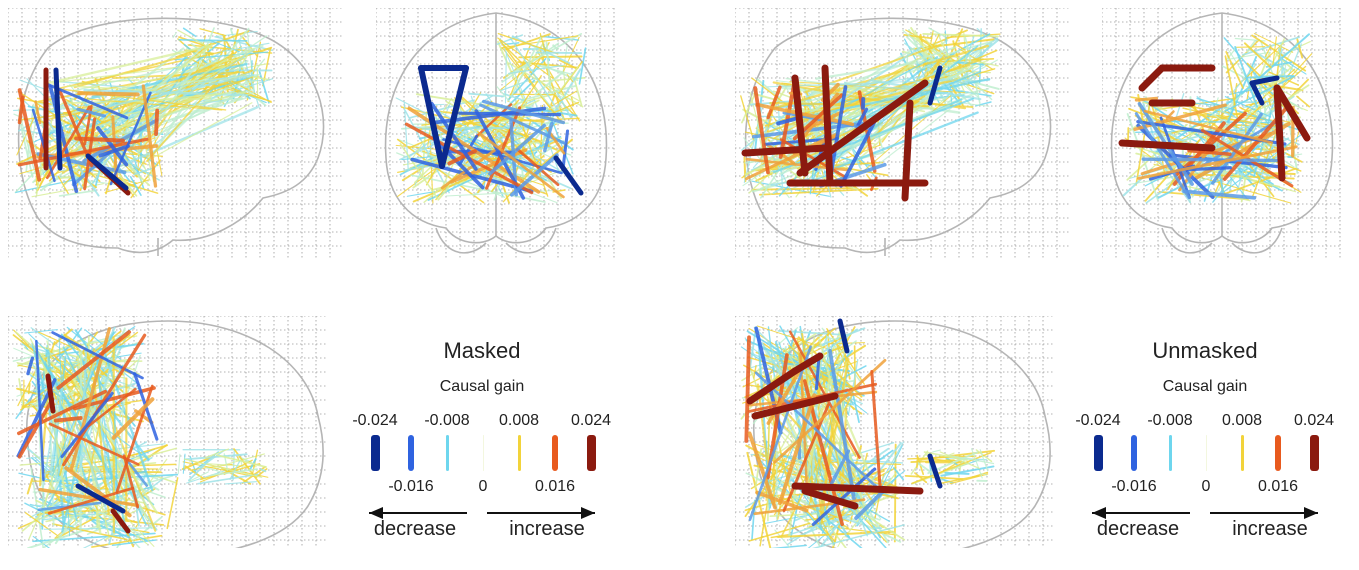  Describe the element at coordinates (175, 133) in the screenshot. I see `brain-sagittal-masked` at that location.